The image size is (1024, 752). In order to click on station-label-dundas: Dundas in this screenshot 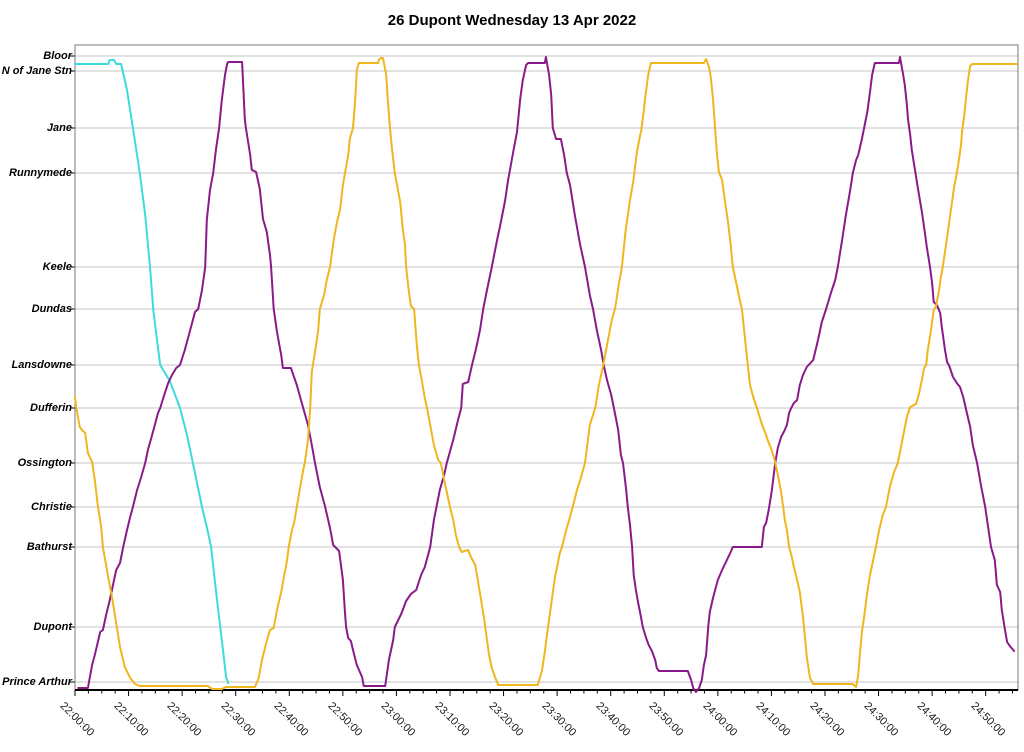, I will do `click(51, 309)`.